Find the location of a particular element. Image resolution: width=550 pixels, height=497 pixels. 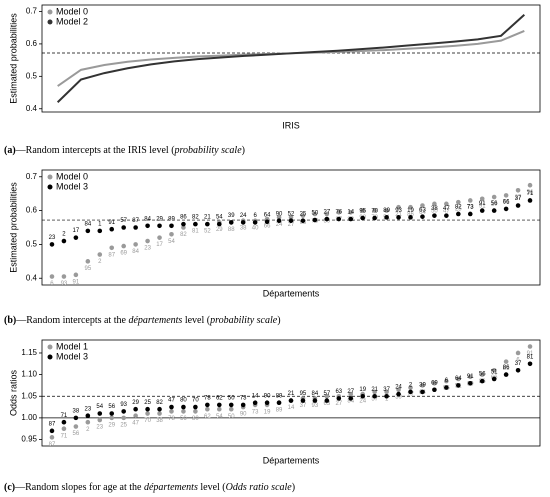

x-axis-label: Départements is located at coordinates (291, 293).